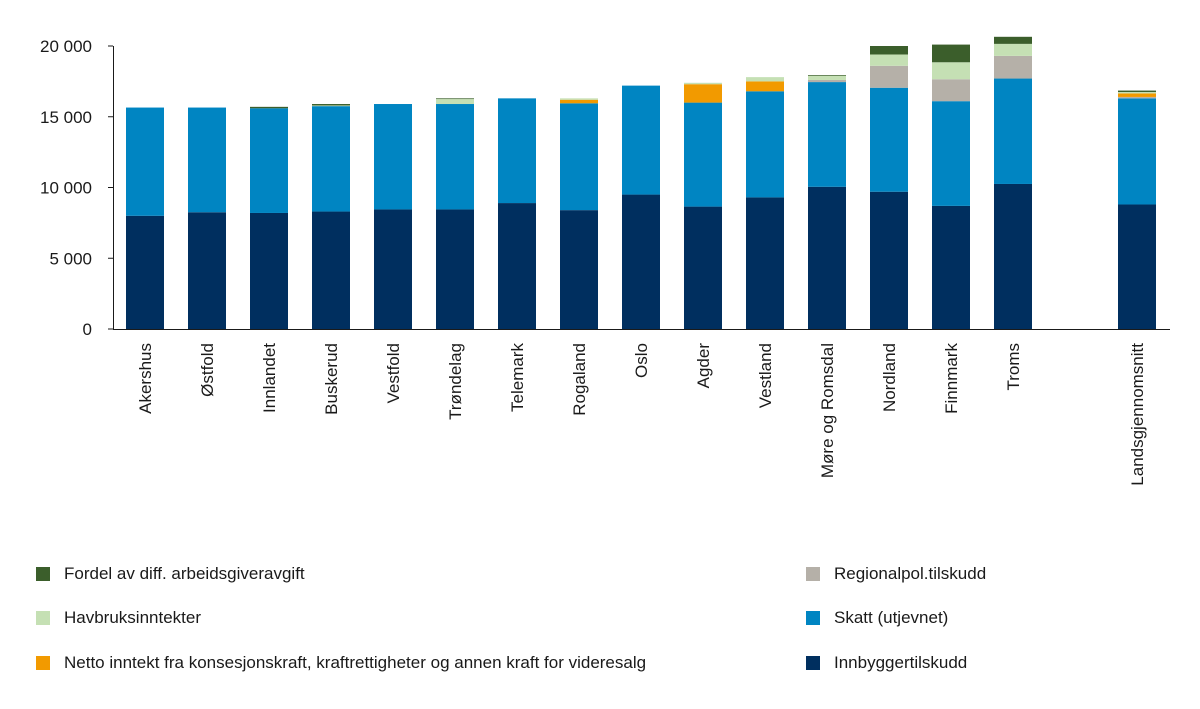 This screenshot has width=1200, height=709. I want to click on x-tick-label: Oslo, so click(641, 360).